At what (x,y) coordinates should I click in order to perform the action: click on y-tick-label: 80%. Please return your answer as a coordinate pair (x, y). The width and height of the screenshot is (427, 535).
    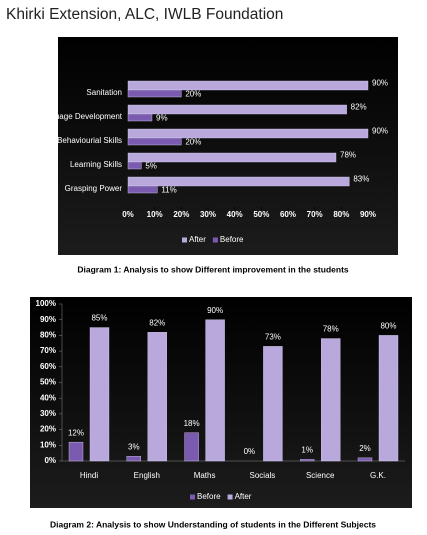
    Looking at the image, I should click on (48, 335).